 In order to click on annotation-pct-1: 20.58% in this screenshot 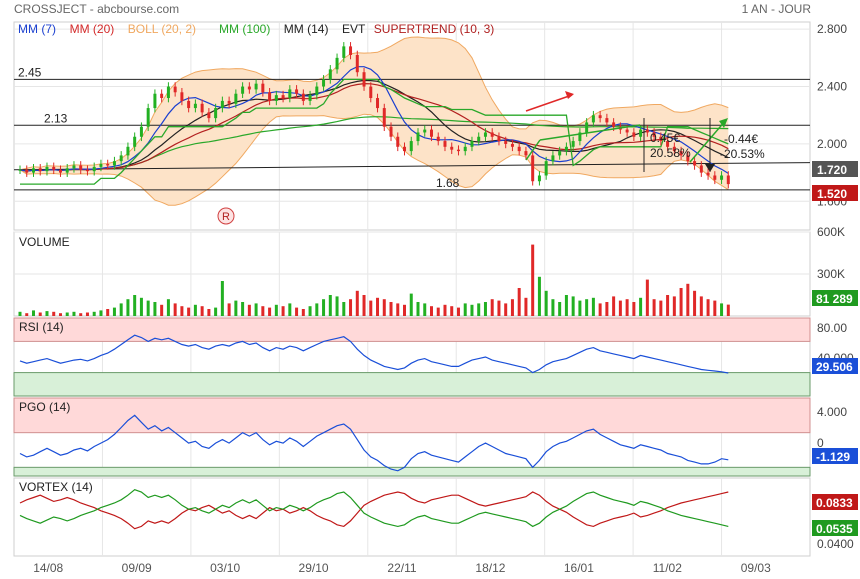, I will do `click(670, 153)`.